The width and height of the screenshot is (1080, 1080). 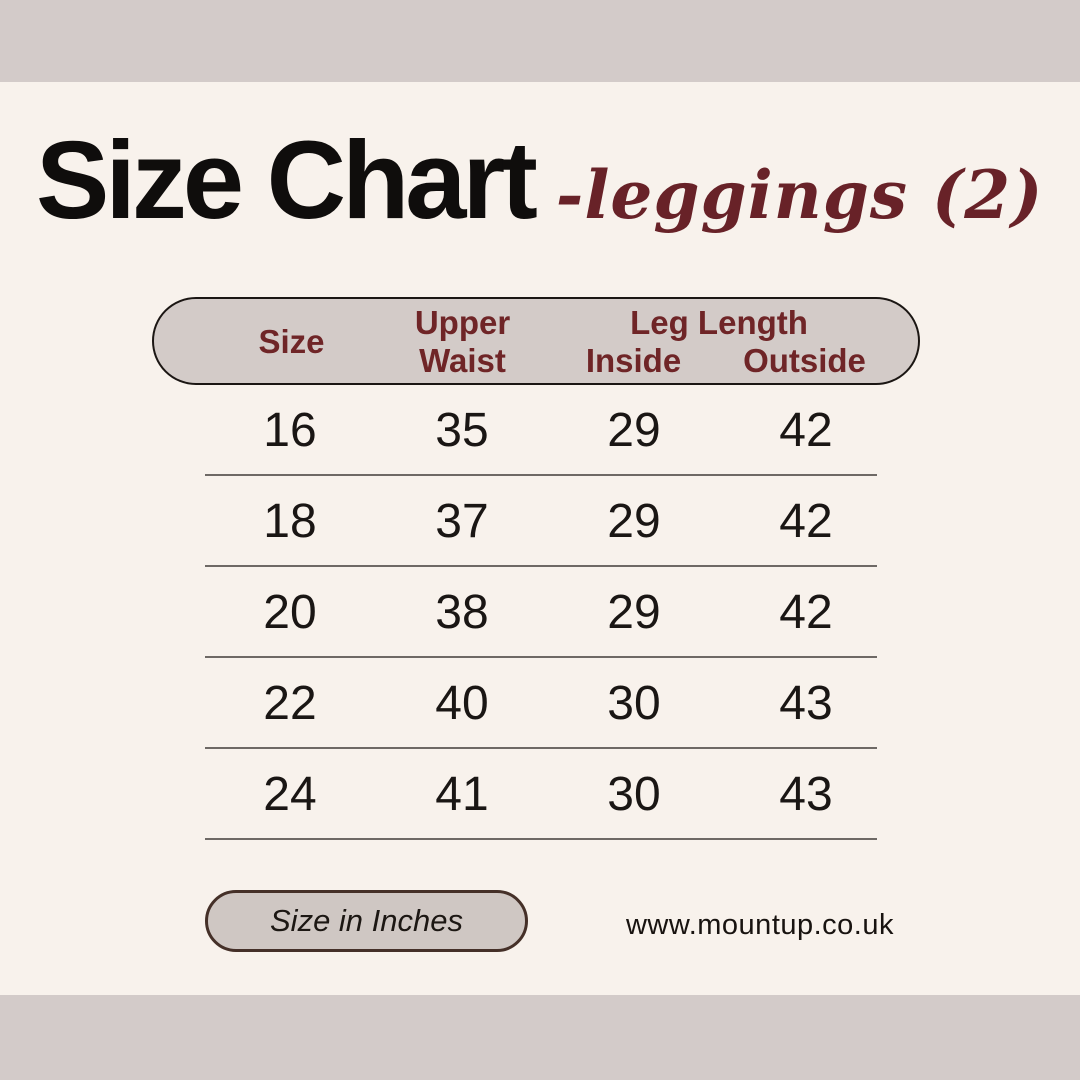 What do you see at coordinates (290, 794) in the screenshot?
I see `cell-size: 24` at bounding box center [290, 794].